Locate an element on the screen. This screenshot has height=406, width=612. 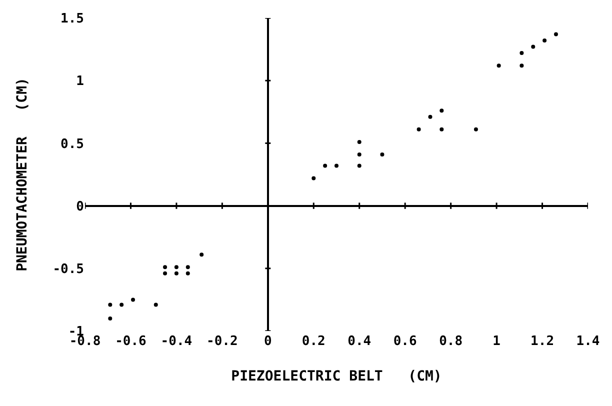
x-tick-label: 0.4 is located at coordinates (360, 341).